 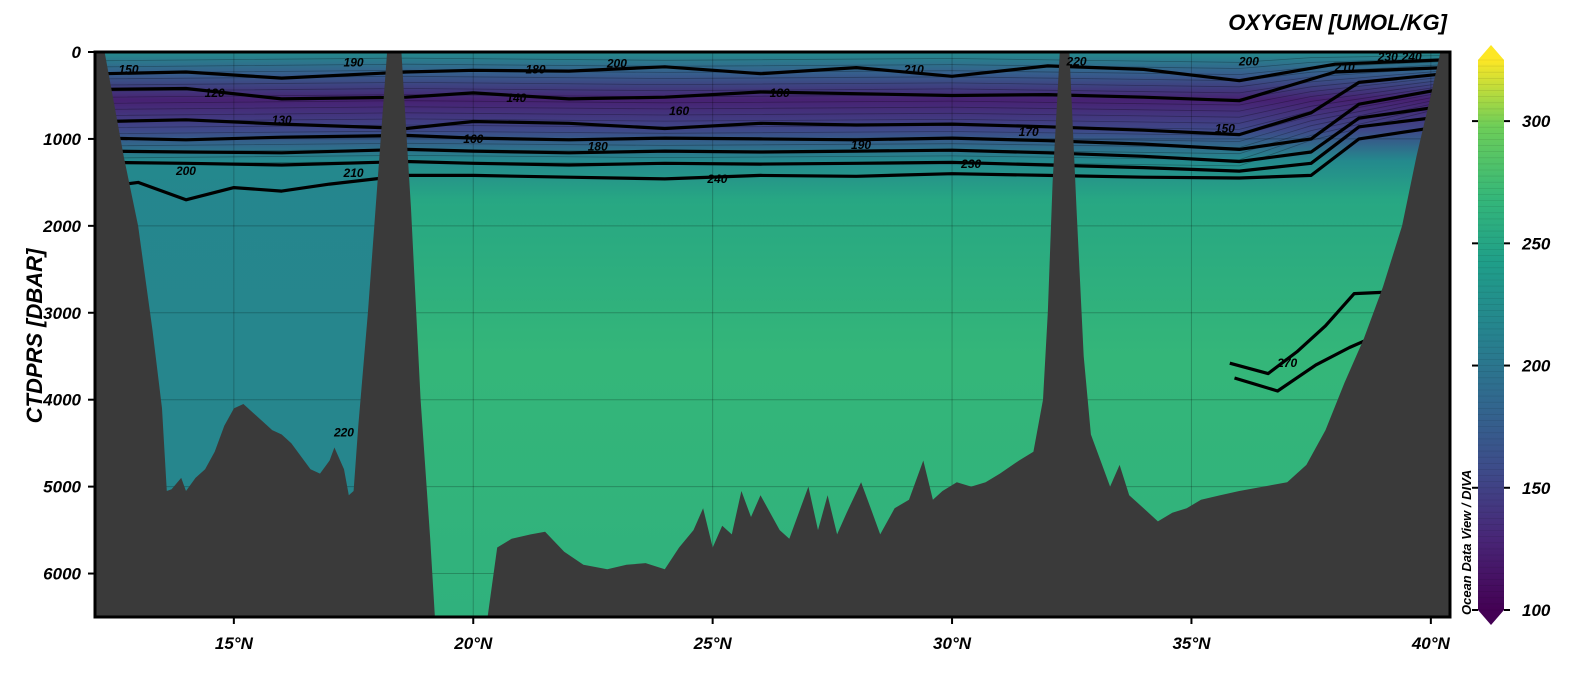 I want to click on x-tick-label: 15°N, so click(x=234, y=643).